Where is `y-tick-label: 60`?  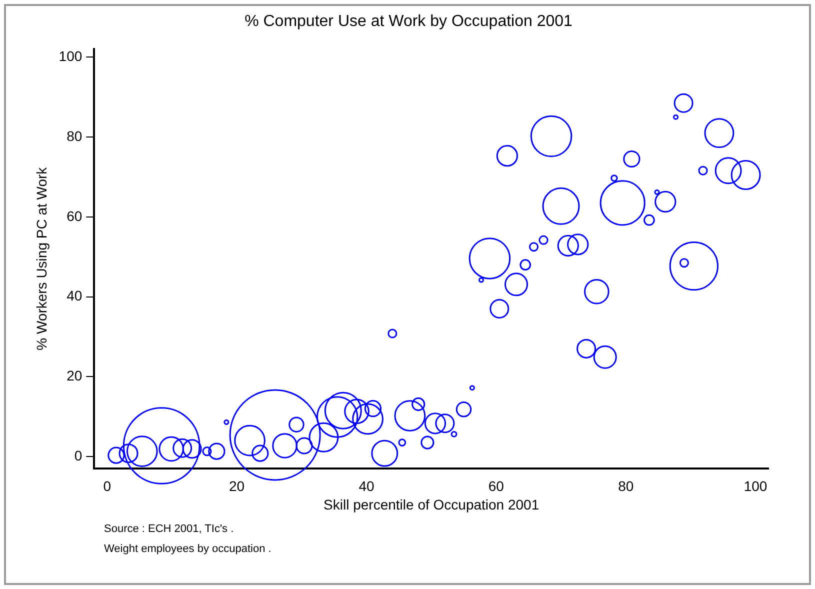 y-tick-label: 60 is located at coordinates (74, 216).